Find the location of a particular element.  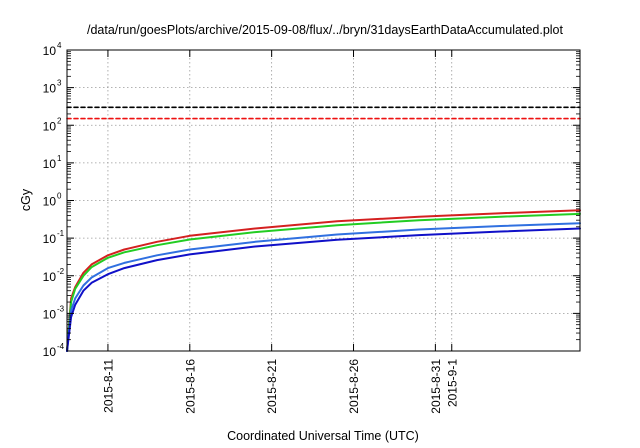

y-tick-exponent: 1 is located at coordinates (59, 158).